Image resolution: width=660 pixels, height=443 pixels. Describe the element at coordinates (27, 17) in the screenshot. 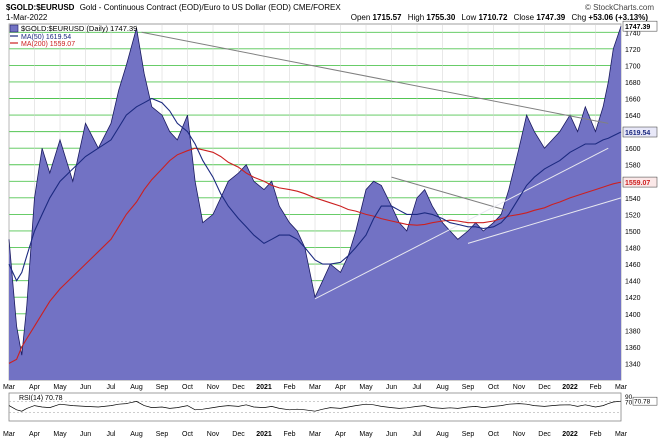

I see `chart-date: 1-Mar-2022` at that location.